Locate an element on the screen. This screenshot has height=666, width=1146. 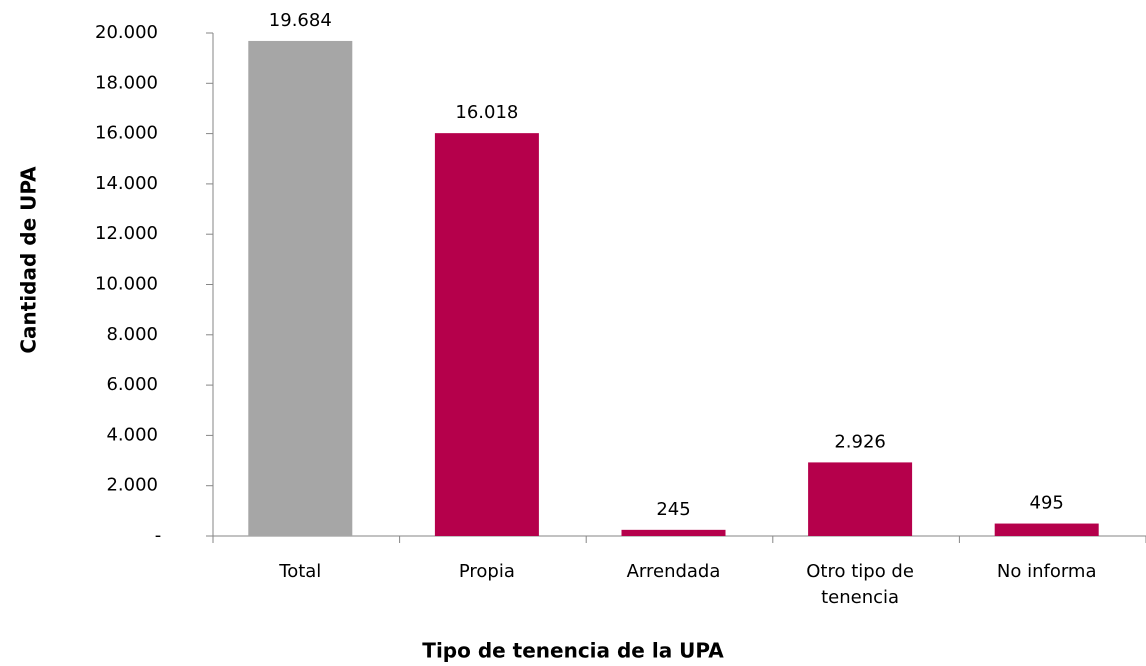
y-tick-label: 10.000 is located at coordinates (126, 284).